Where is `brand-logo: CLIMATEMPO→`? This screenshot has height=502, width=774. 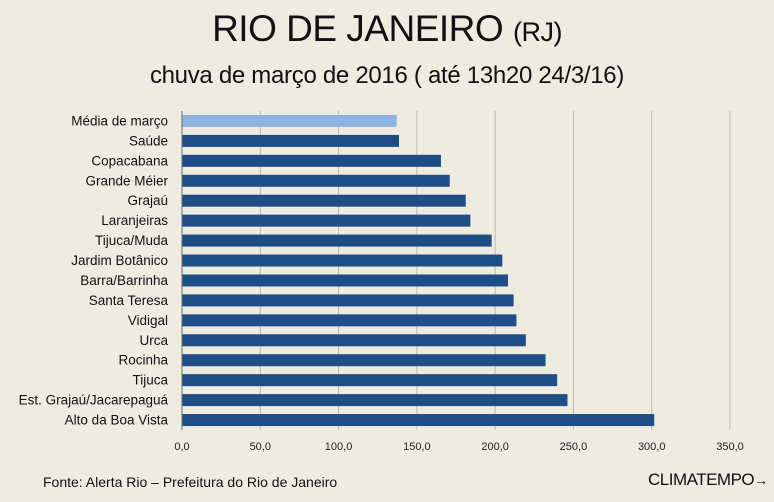
brand-logo: CLIMATEMPO→ is located at coordinates (708, 480).